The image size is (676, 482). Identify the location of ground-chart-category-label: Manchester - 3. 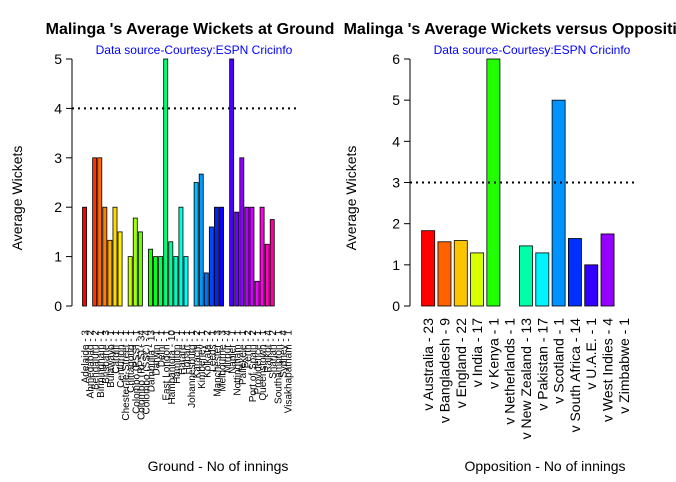
(217, 363).